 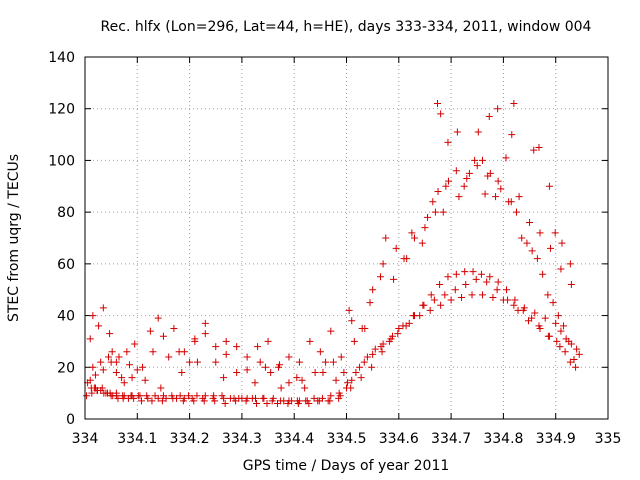 I want to click on y-tick-label: 20, so click(x=66, y=368).